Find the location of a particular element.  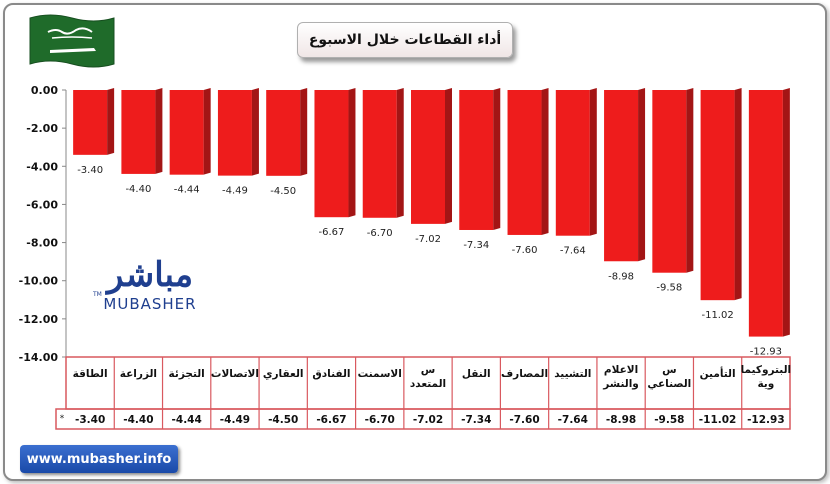

website-link: www.mubasher.info is located at coordinates (99, 459).